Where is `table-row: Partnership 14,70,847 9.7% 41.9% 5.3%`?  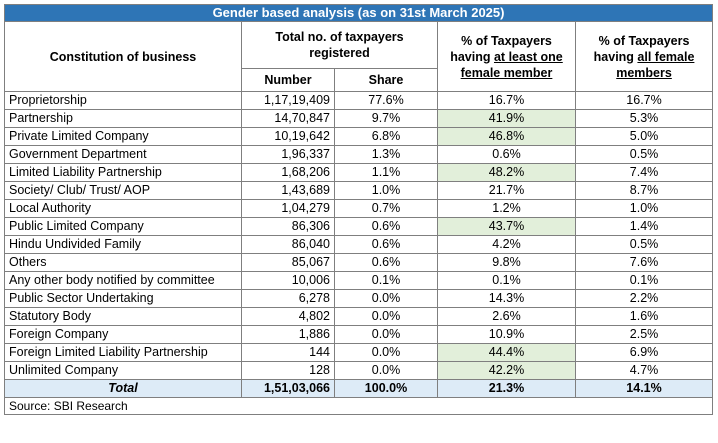
table-row: Partnership 14,70,847 9.7% 41.9% 5.3% is located at coordinates (359, 118).